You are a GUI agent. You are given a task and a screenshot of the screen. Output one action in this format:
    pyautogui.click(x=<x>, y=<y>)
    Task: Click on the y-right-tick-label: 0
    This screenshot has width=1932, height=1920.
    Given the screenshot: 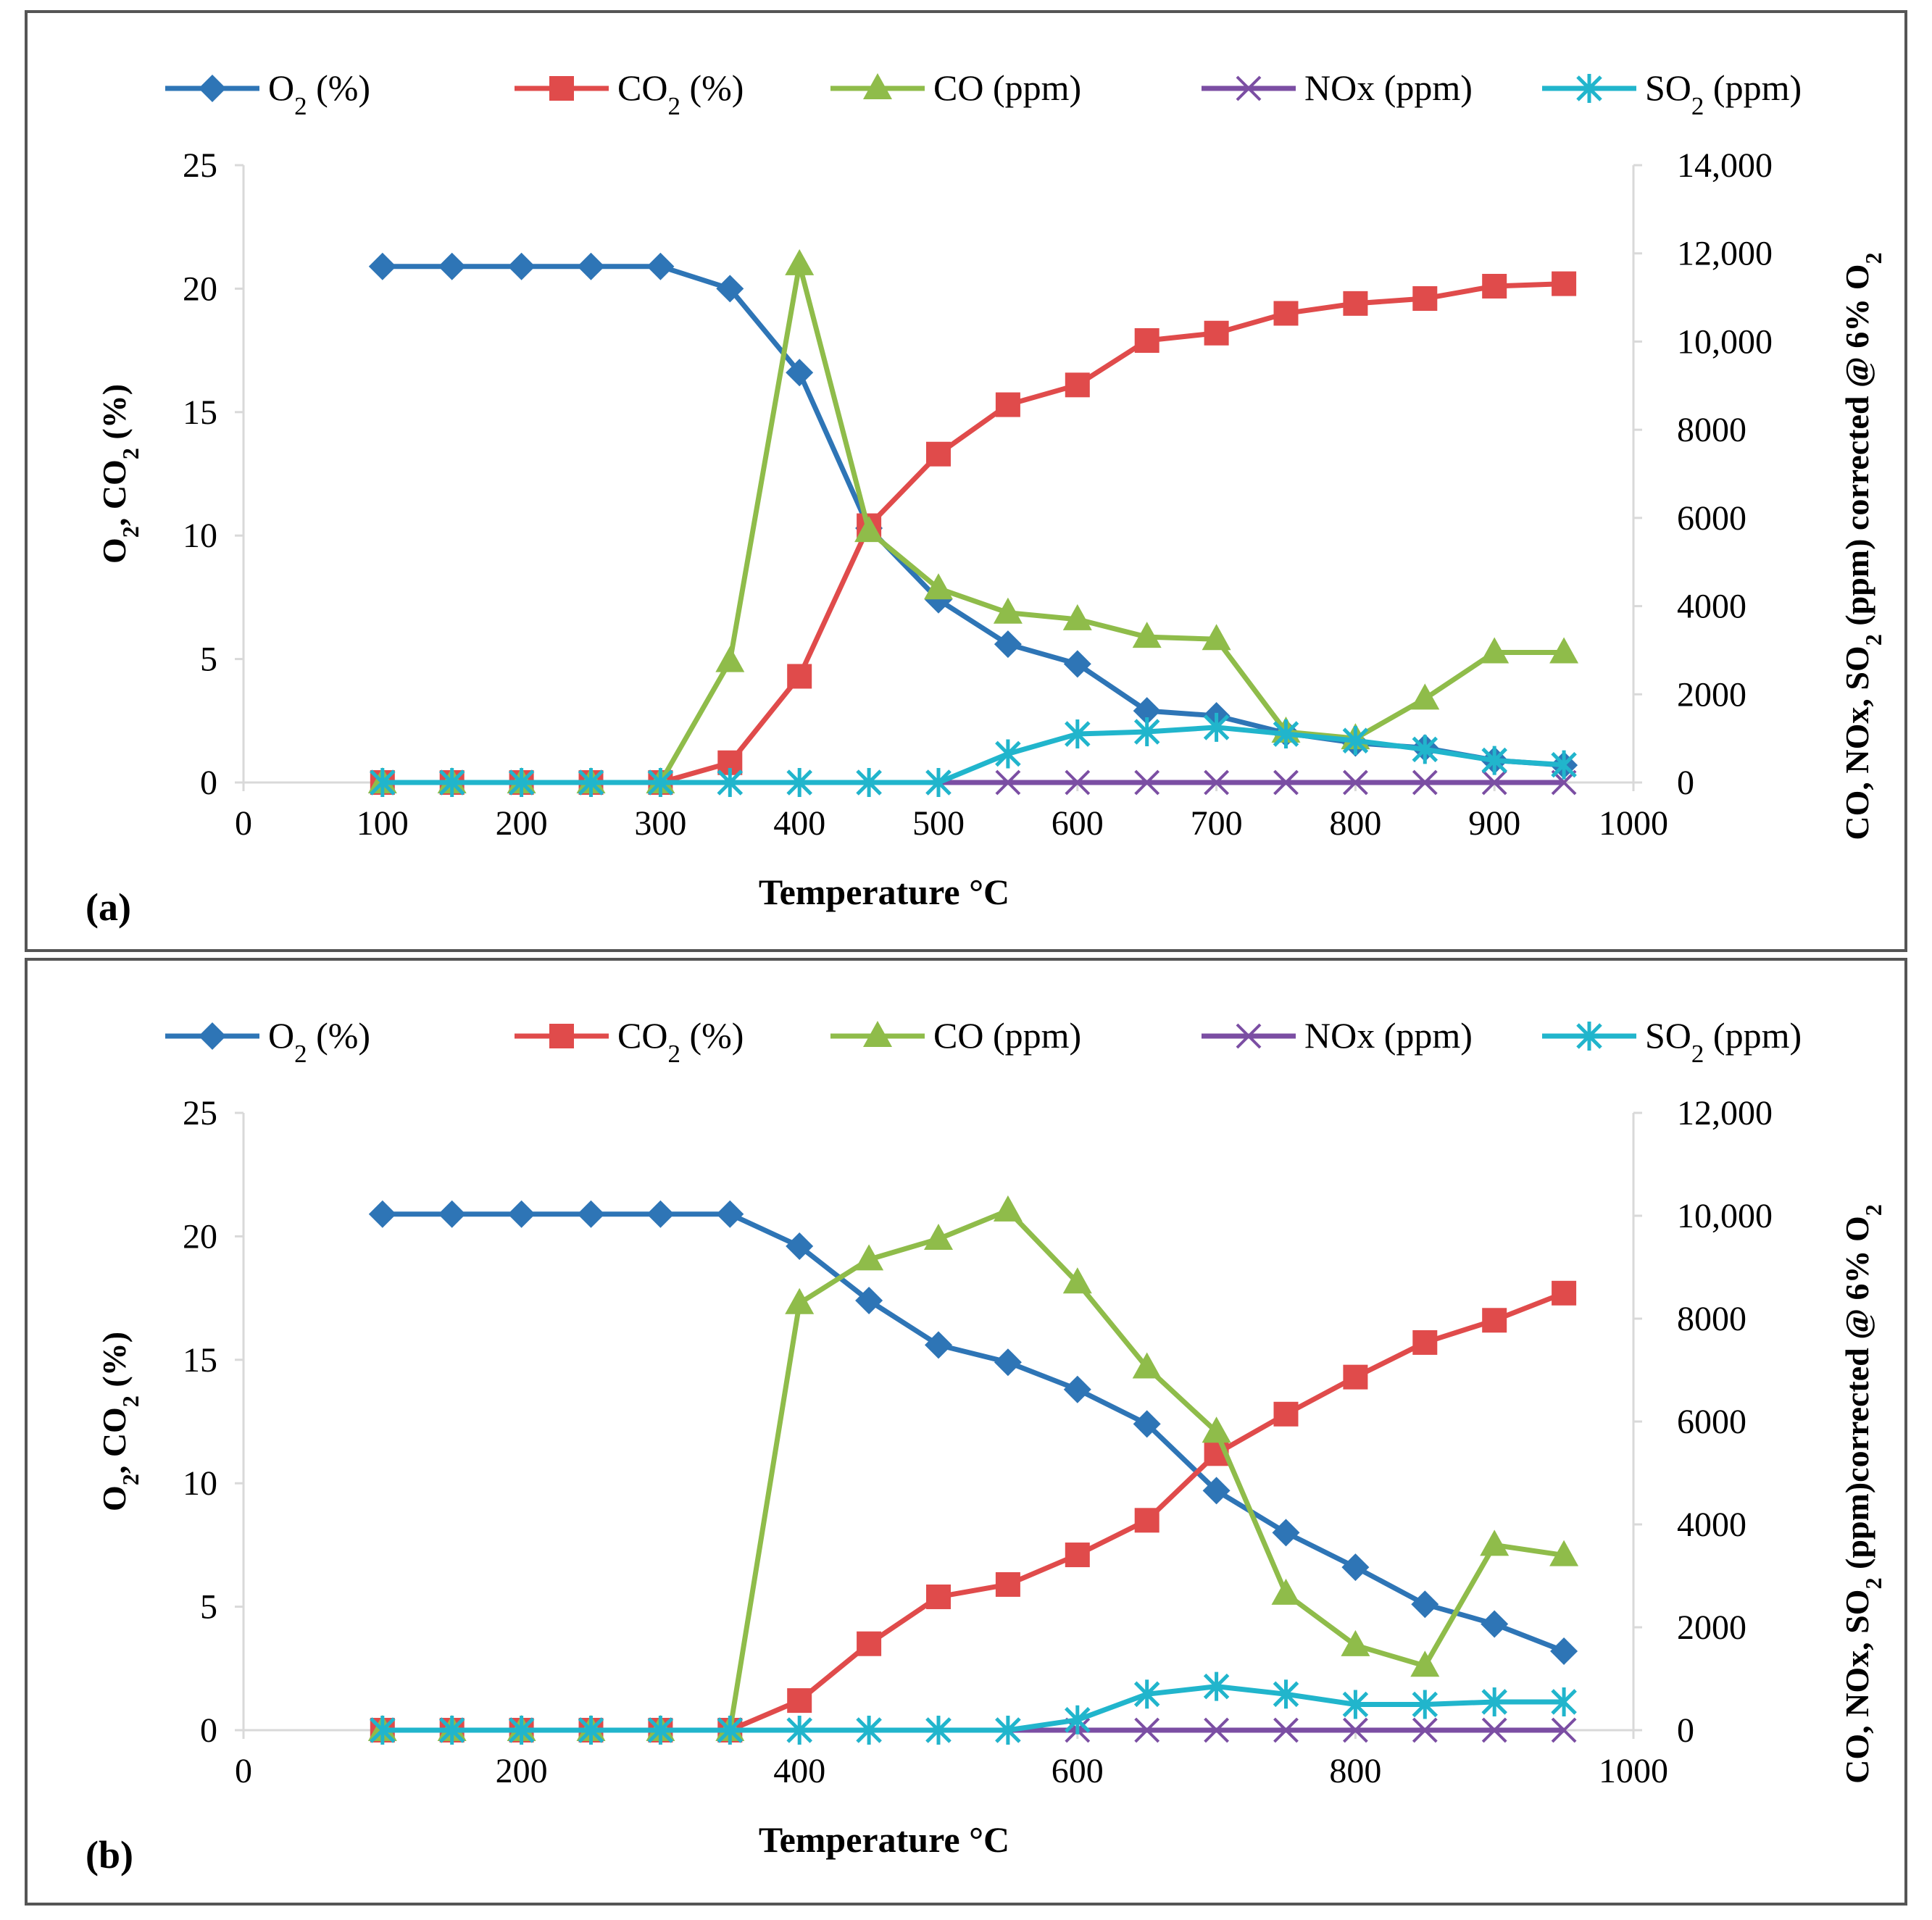 What is the action you would take?
    pyautogui.click(x=1685, y=783)
    